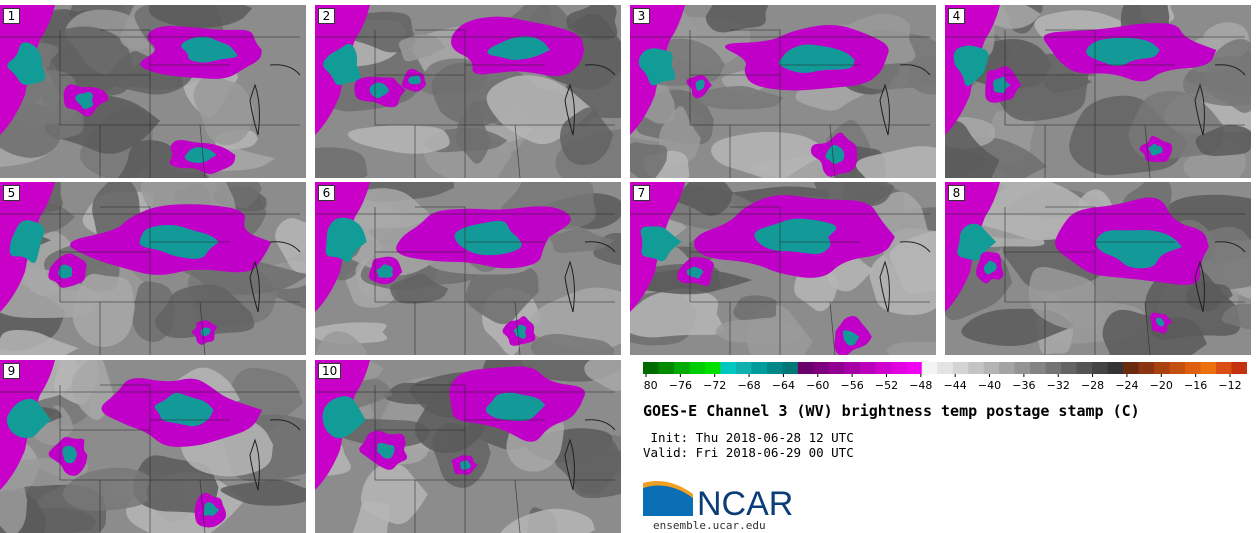 This screenshot has height=533, width=1260. I want to click on ncar-logo: NCAR, so click(718, 500).